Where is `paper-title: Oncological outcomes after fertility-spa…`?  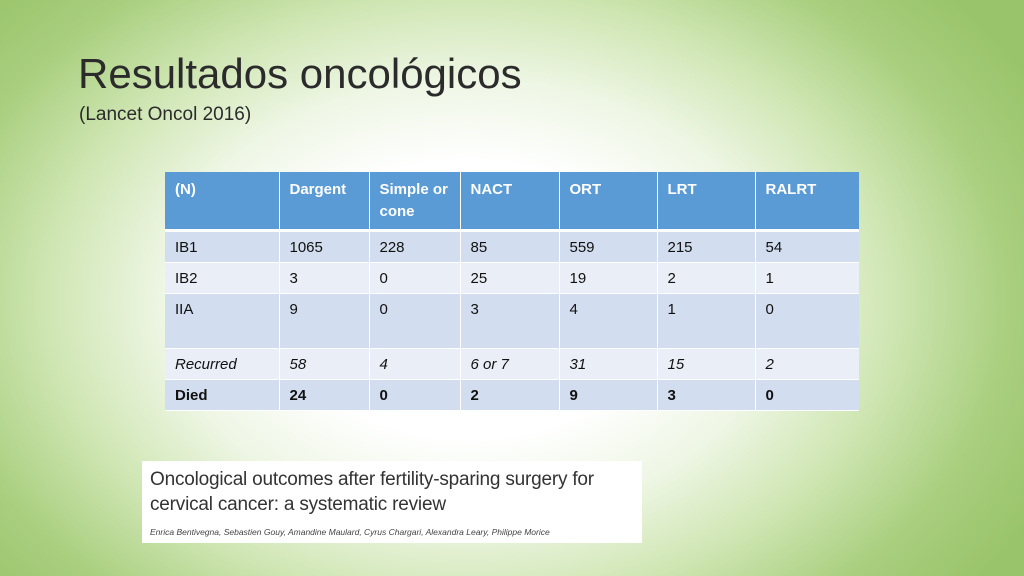
paper-title: Oncological outcomes after fertility-spa… is located at coordinates (372, 492).